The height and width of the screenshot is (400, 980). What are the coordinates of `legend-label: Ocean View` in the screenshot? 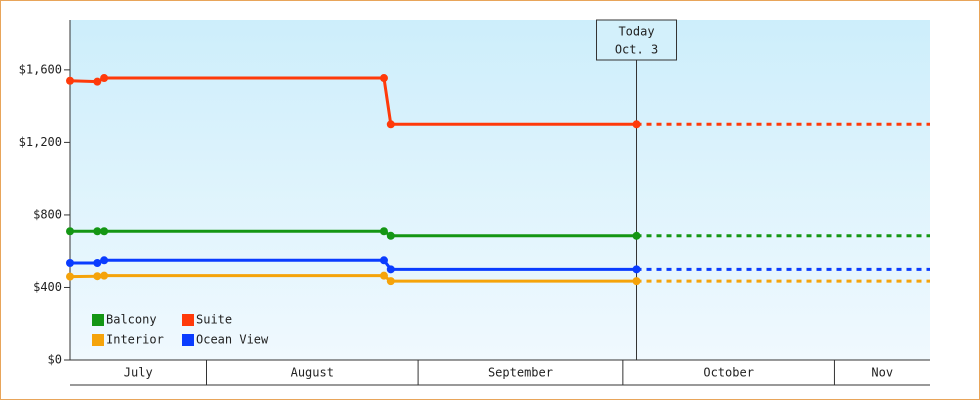 It's located at (232, 340).